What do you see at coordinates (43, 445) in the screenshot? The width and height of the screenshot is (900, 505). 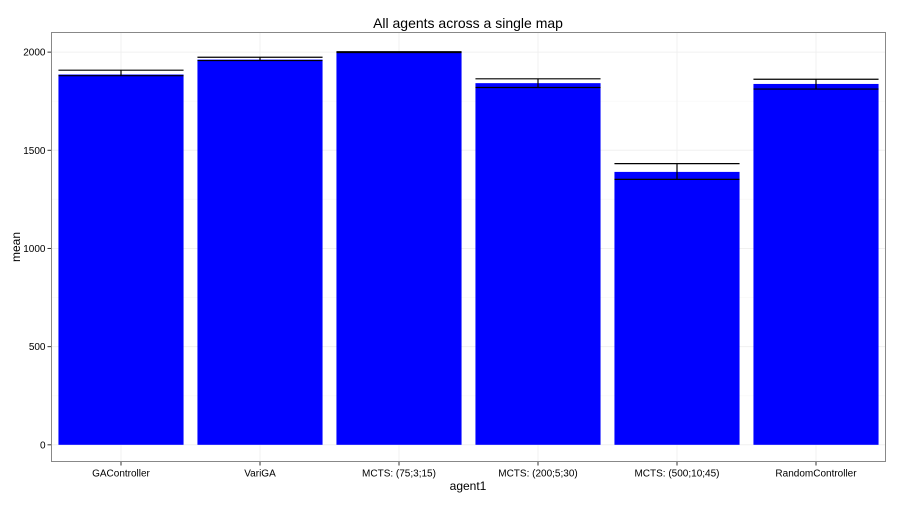 I see `y-tick-label: 0` at bounding box center [43, 445].